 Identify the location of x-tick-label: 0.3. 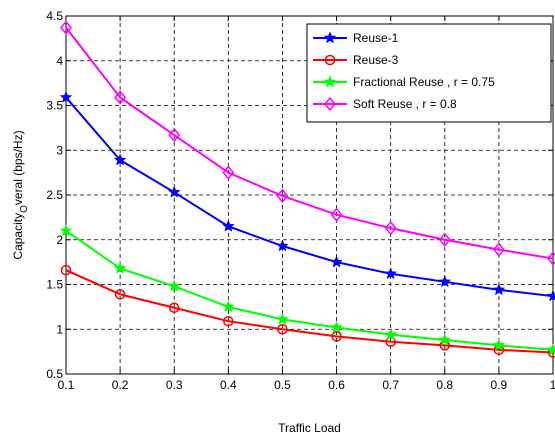
(174, 385).